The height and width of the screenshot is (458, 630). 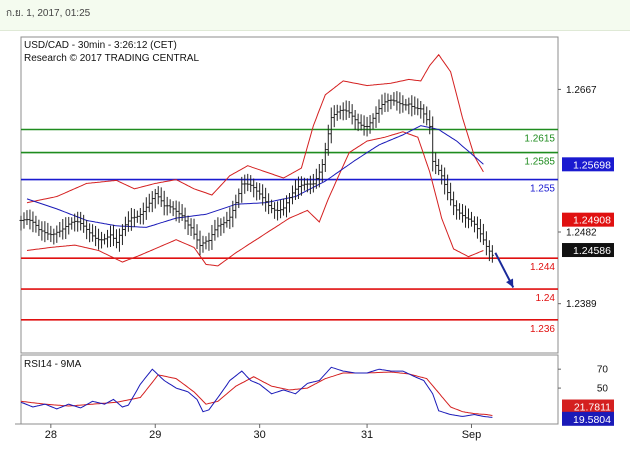 I want to click on x-tick-label-3: 31, so click(x=367, y=435).